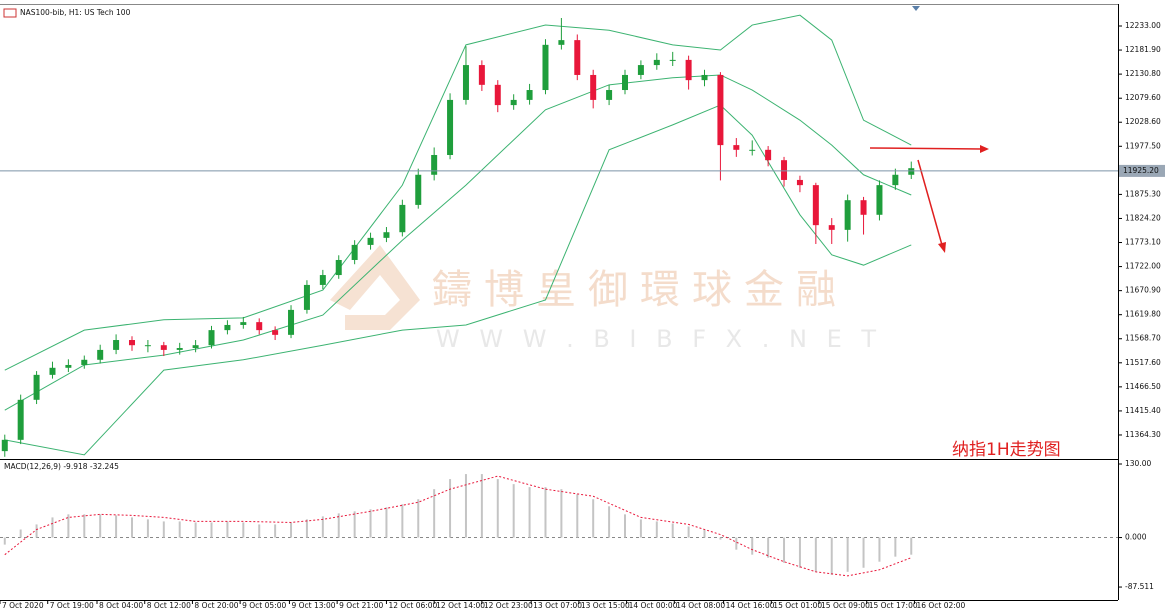  What do you see at coordinates (169, 605) in the screenshot?
I see `x-tick-label: 8 Oct 12:00` at bounding box center [169, 605].